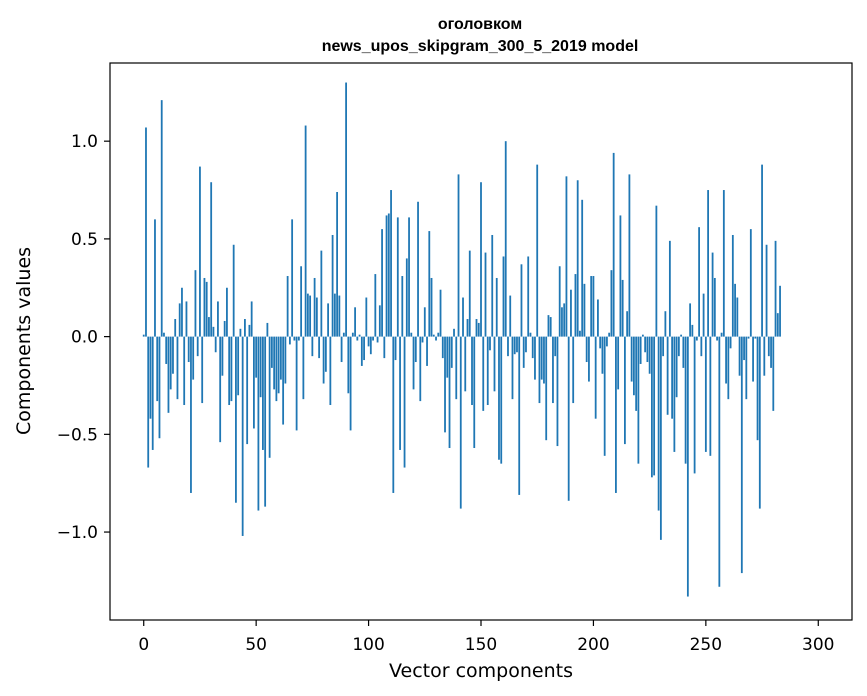  What do you see at coordinates (77, 435) in the screenshot?
I see `y-tick-label: −0.5` at bounding box center [77, 435].